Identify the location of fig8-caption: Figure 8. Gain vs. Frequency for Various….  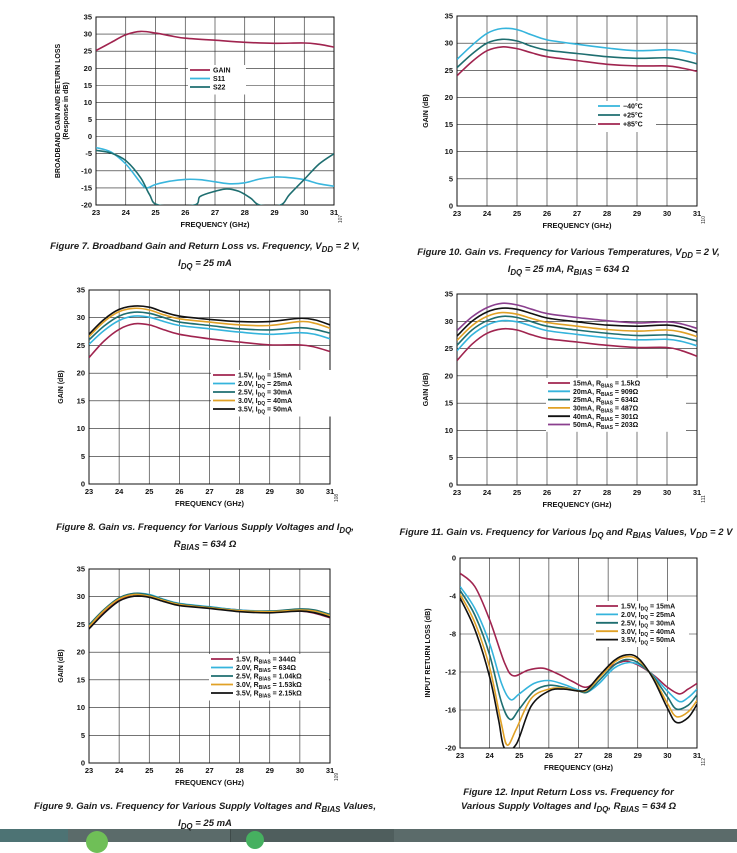
(205, 537).